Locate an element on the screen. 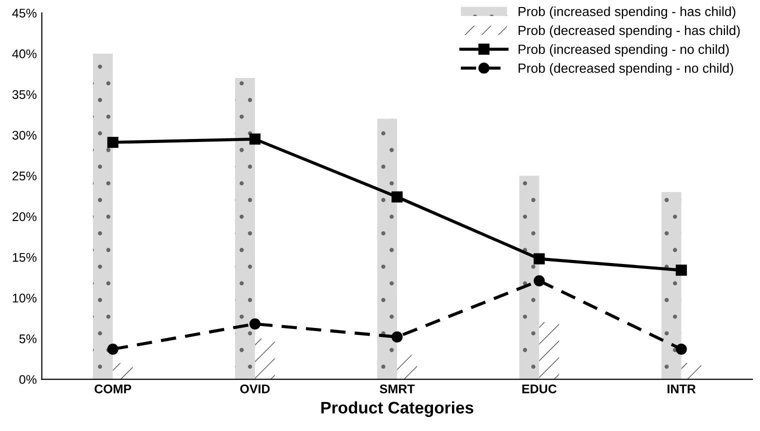  y-tick-label: 45% is located at coordinates (24, 13).